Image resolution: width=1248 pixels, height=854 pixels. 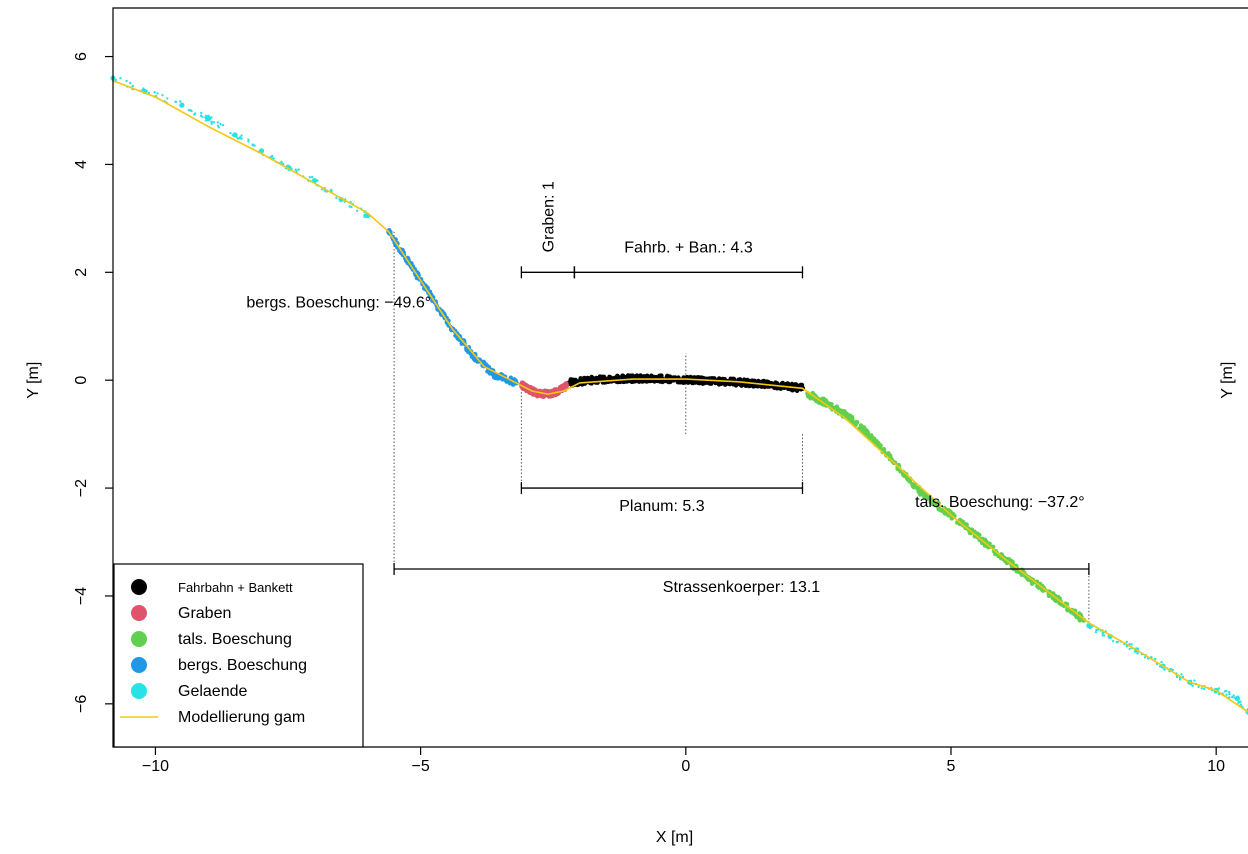 What do you see at coordinates (674, 837) in the screenshot?
I see `x-axis-label: X [m]` at bounding box center [674, 837].